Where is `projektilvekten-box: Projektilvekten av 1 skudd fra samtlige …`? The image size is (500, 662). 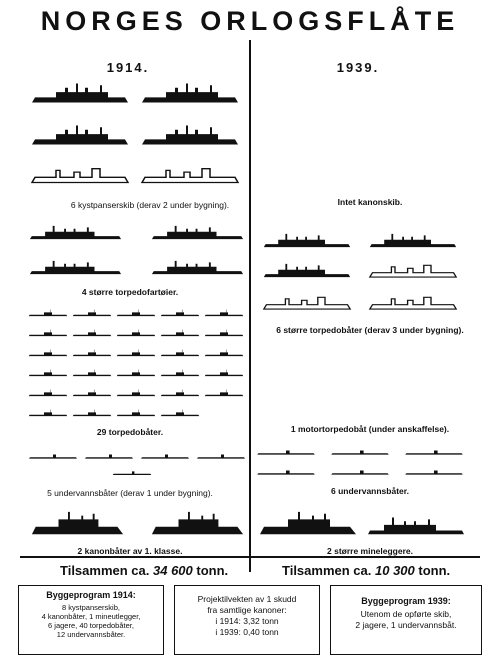 projektilvekten-box: Projektilvekten av 1 skudd fra samtlige … is located at coordinates (247, 620).